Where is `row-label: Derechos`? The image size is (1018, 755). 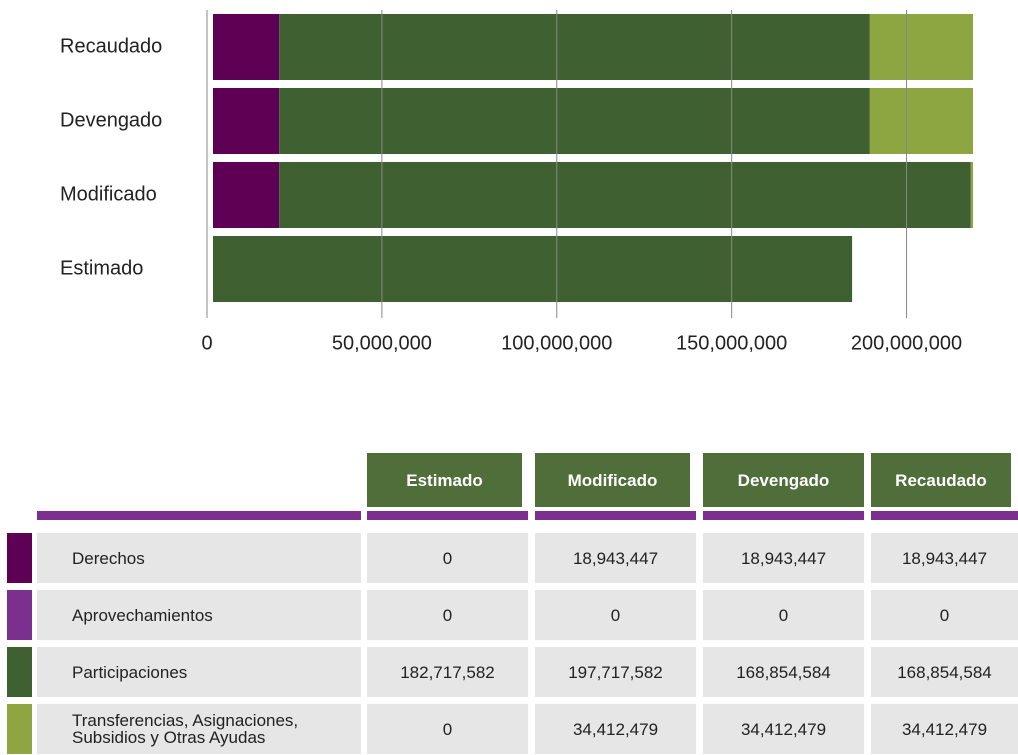 row-label: Derechos is located at coordinates (199, 558).